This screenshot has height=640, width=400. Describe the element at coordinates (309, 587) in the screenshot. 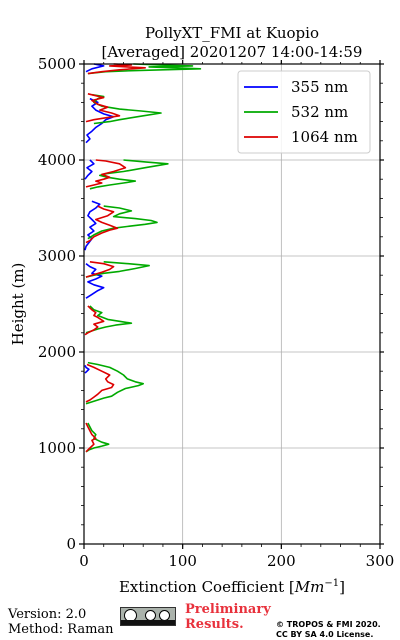

I see `x-axis-label-unit: Mm` at that location.